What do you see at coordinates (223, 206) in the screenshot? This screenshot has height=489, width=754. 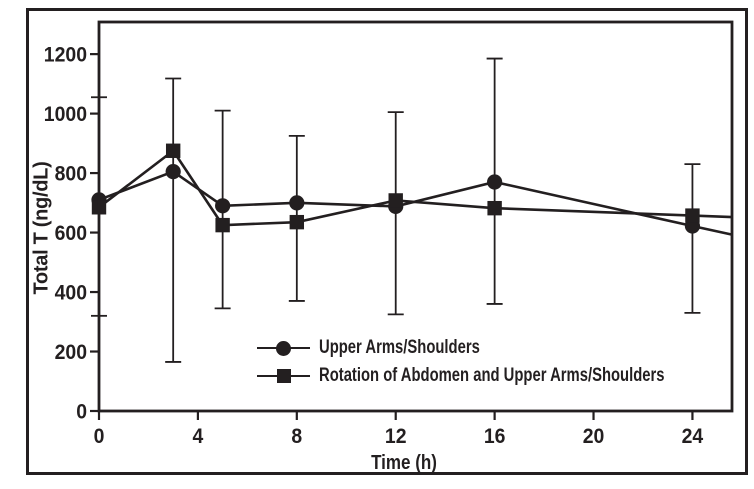 I see `point-circle-t5` at bounding box center [223, 206].